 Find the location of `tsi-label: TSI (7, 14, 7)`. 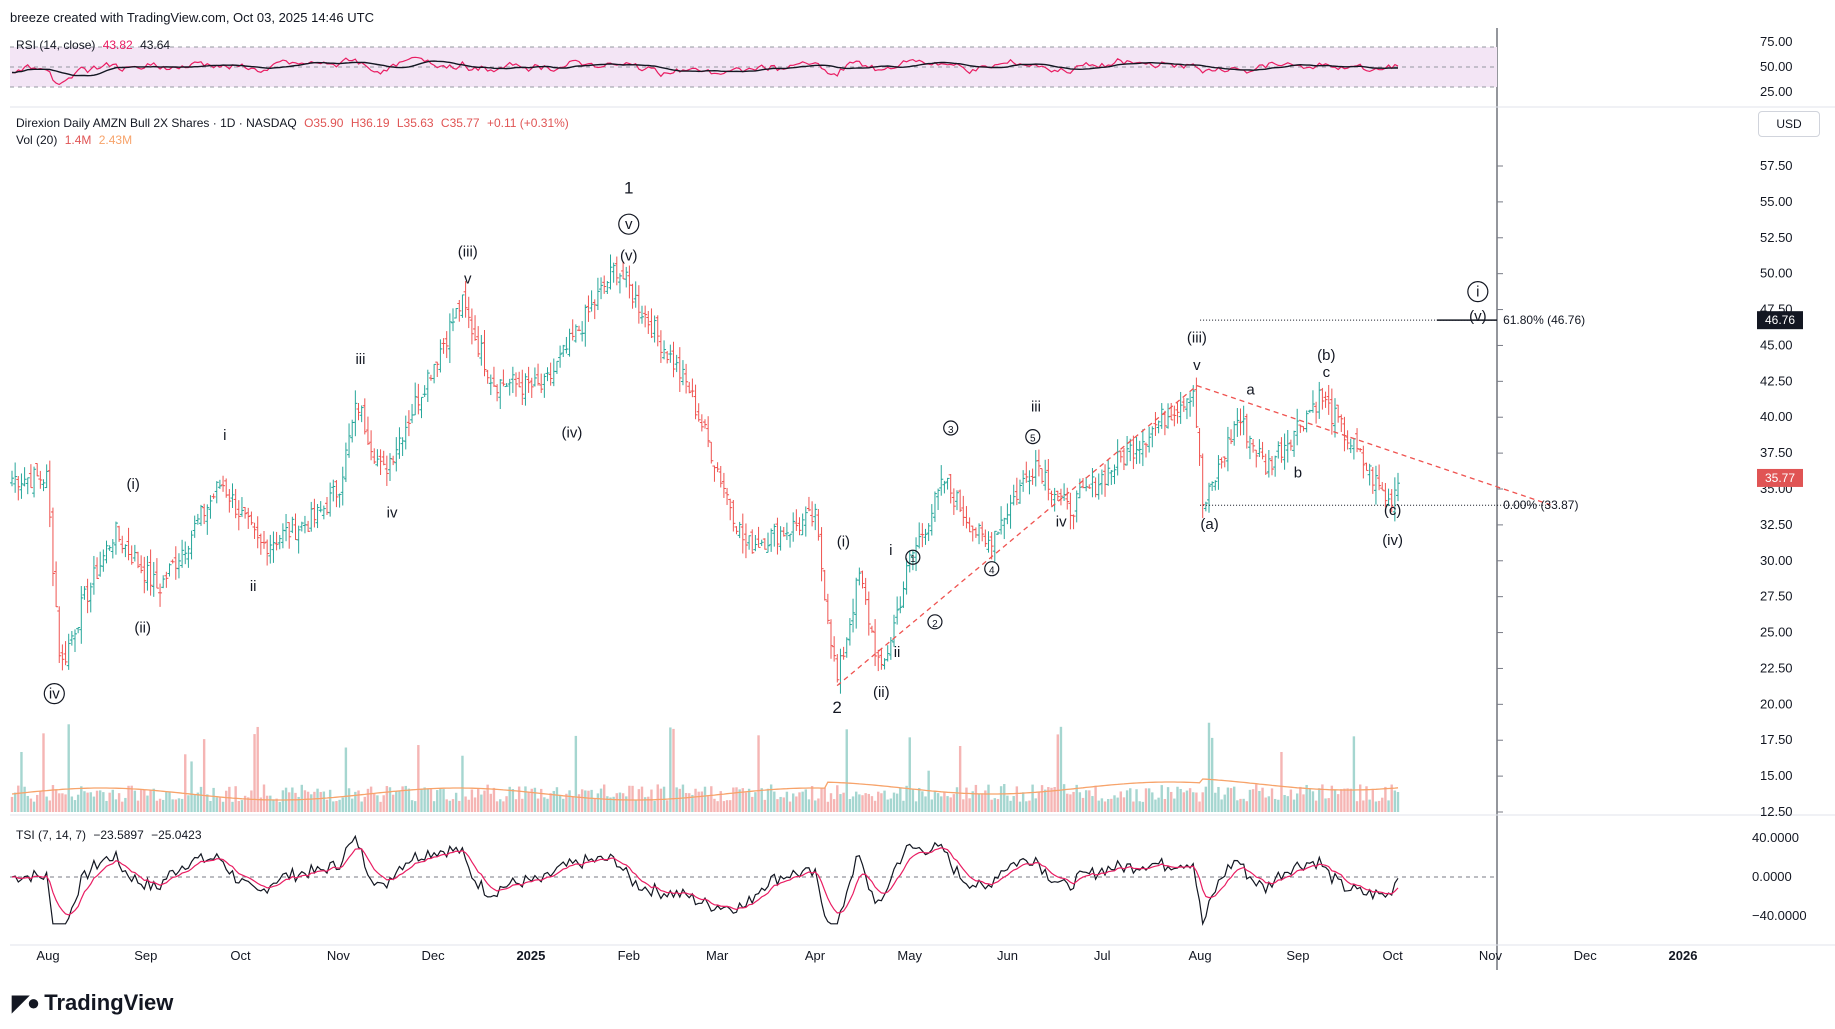

tsi-label: TSI (7, 14, 7) is located at coordinates (51, 835).